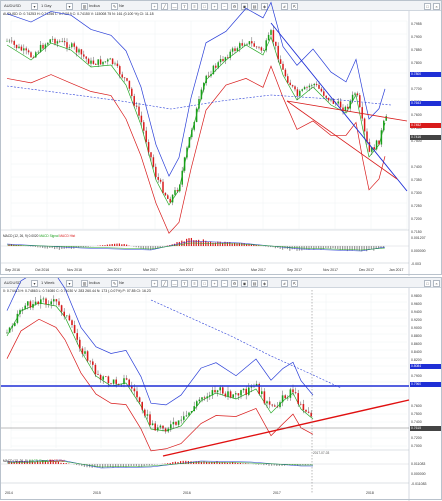 Image resolution: width=442 pixels, height=501 pixels. Describe the element at coordinates (15, 461) in the screenshot. I see `macd-label: MACD (12, 26, 9)` at that location.